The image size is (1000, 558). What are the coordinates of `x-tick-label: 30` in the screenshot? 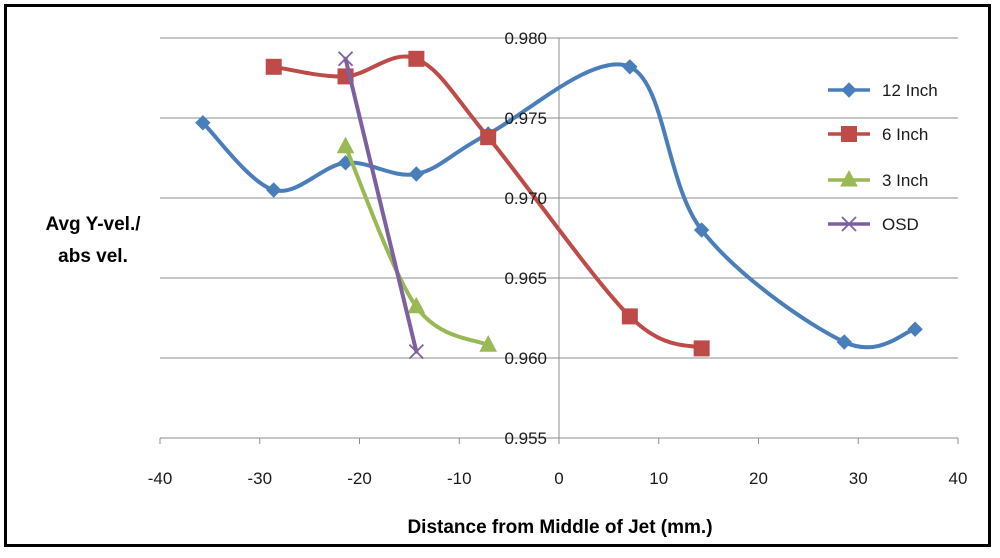 It's located at (858, 478).